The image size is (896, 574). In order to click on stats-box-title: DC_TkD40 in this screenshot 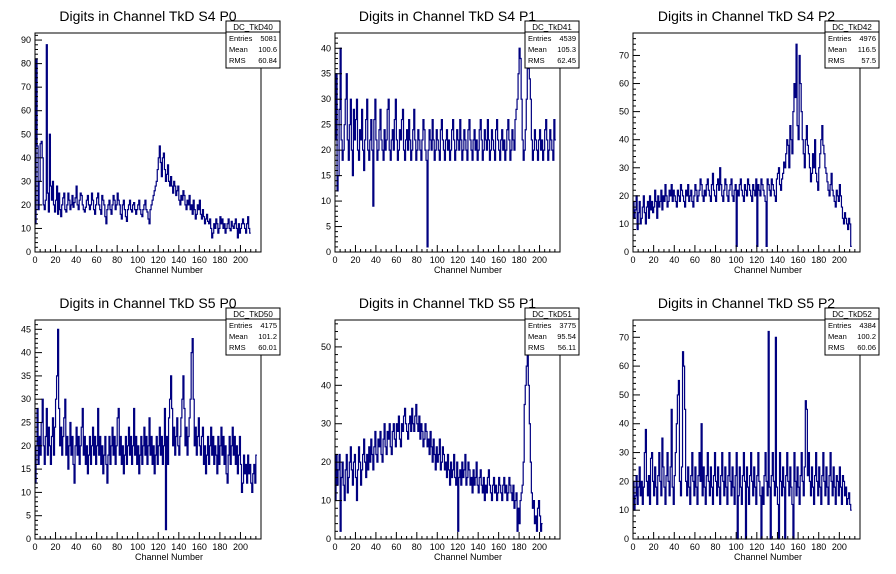, I will do `click(253, 27)`.